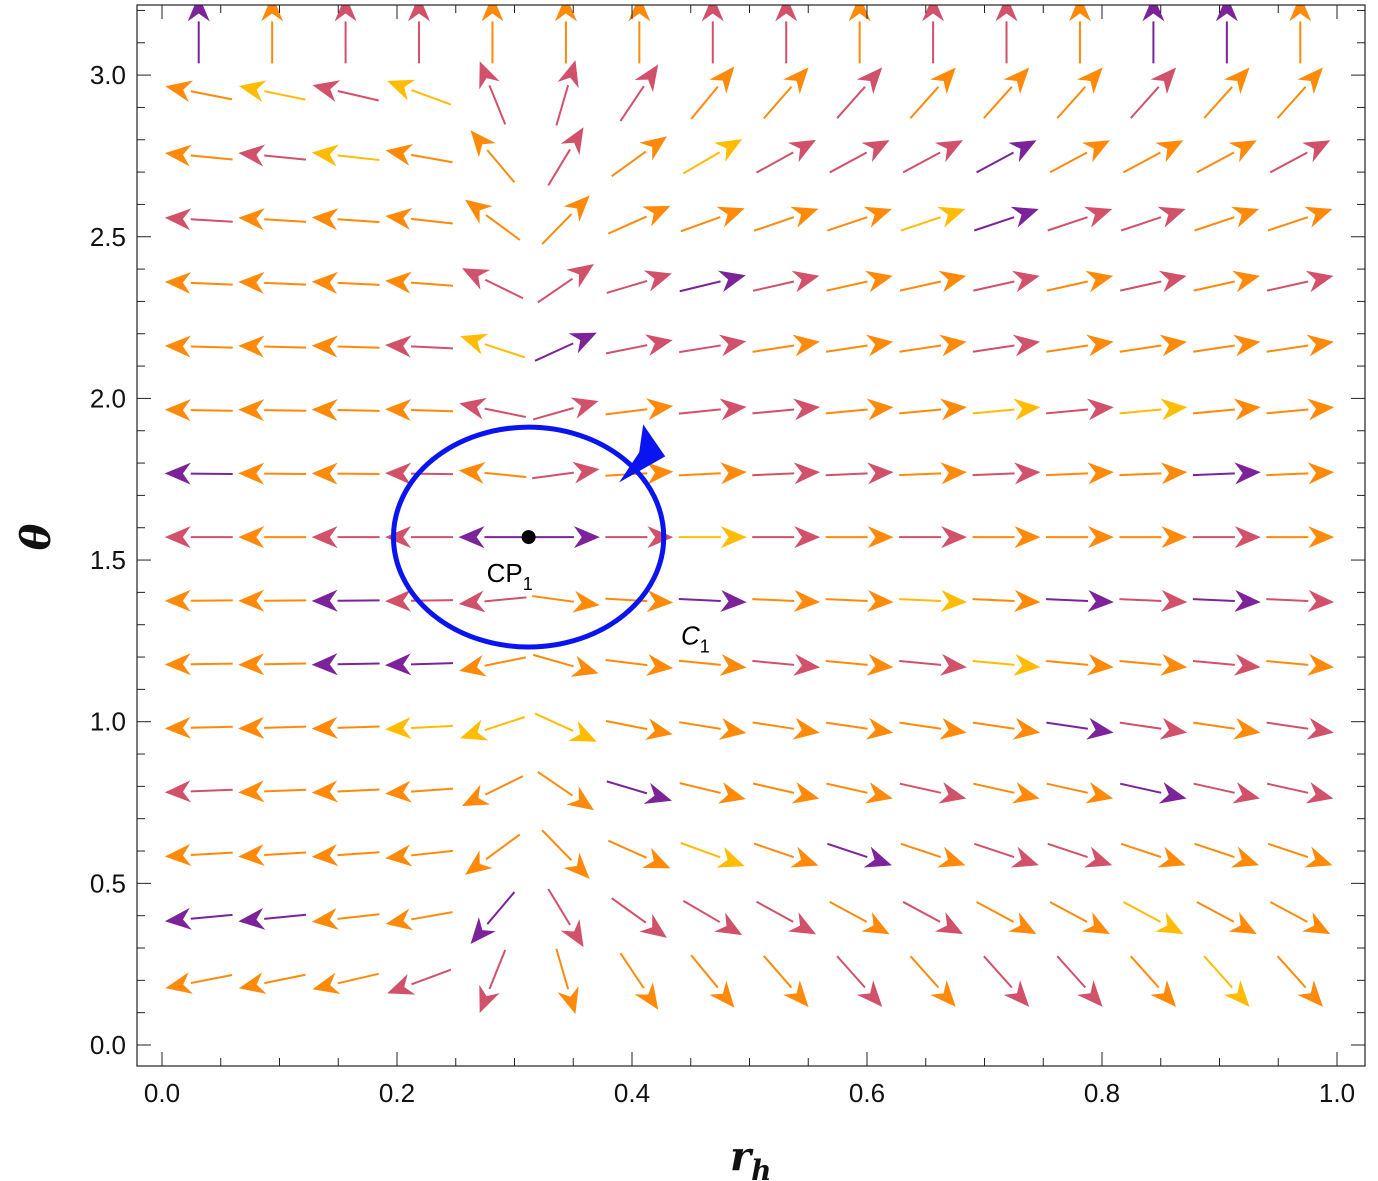 The image size is (1378, 1181). What do you see at coordinates (162, 1093) in the screenshot?
I see `x-tick-label: 0.0` at bounding box center [162, 1093].